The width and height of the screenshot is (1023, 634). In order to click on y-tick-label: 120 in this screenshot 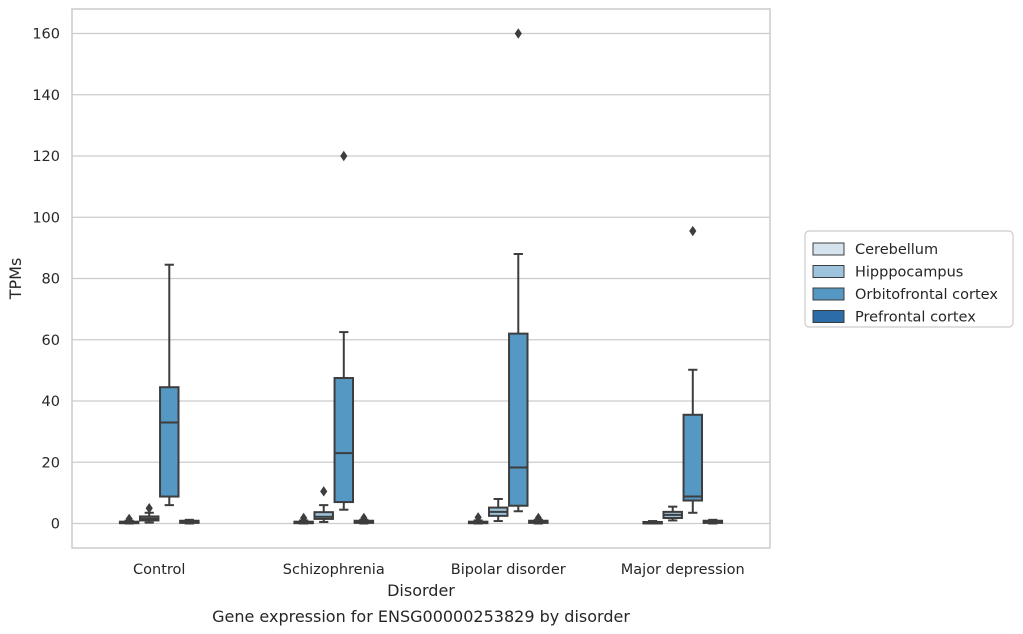, I will do `click(46, 157)`.